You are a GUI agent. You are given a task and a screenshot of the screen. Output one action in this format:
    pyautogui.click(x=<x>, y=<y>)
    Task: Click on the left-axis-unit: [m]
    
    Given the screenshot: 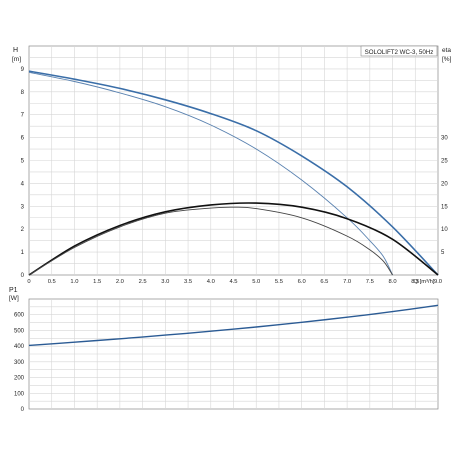 What is the action you would take?
    pyautogui.click(x=16, y=59)
    